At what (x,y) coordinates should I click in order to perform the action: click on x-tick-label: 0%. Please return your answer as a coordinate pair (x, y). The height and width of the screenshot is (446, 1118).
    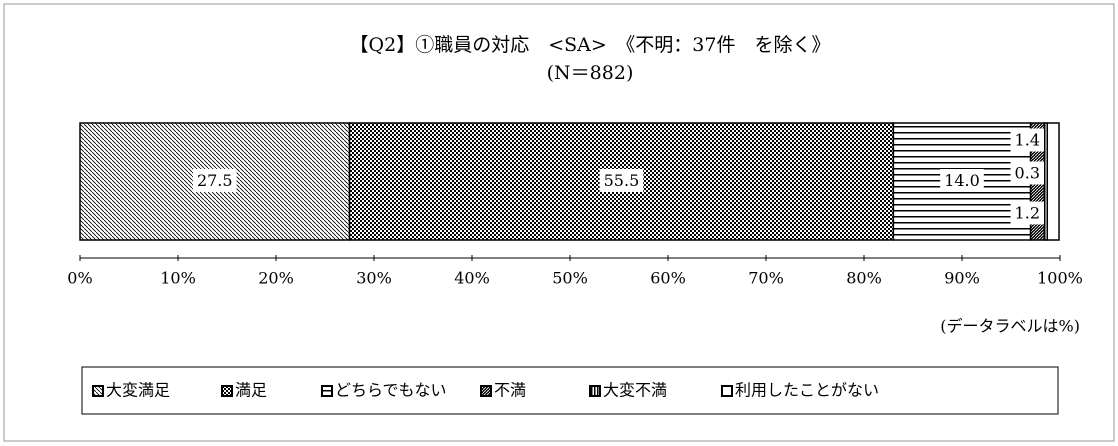
    Looking at the image, I should click on (79, 278).